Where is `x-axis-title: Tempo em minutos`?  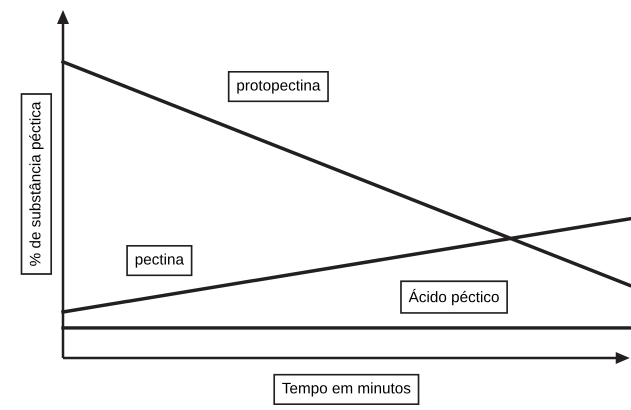 x-axis-title: Tempo em minutos is located at coordinates (346, 389).